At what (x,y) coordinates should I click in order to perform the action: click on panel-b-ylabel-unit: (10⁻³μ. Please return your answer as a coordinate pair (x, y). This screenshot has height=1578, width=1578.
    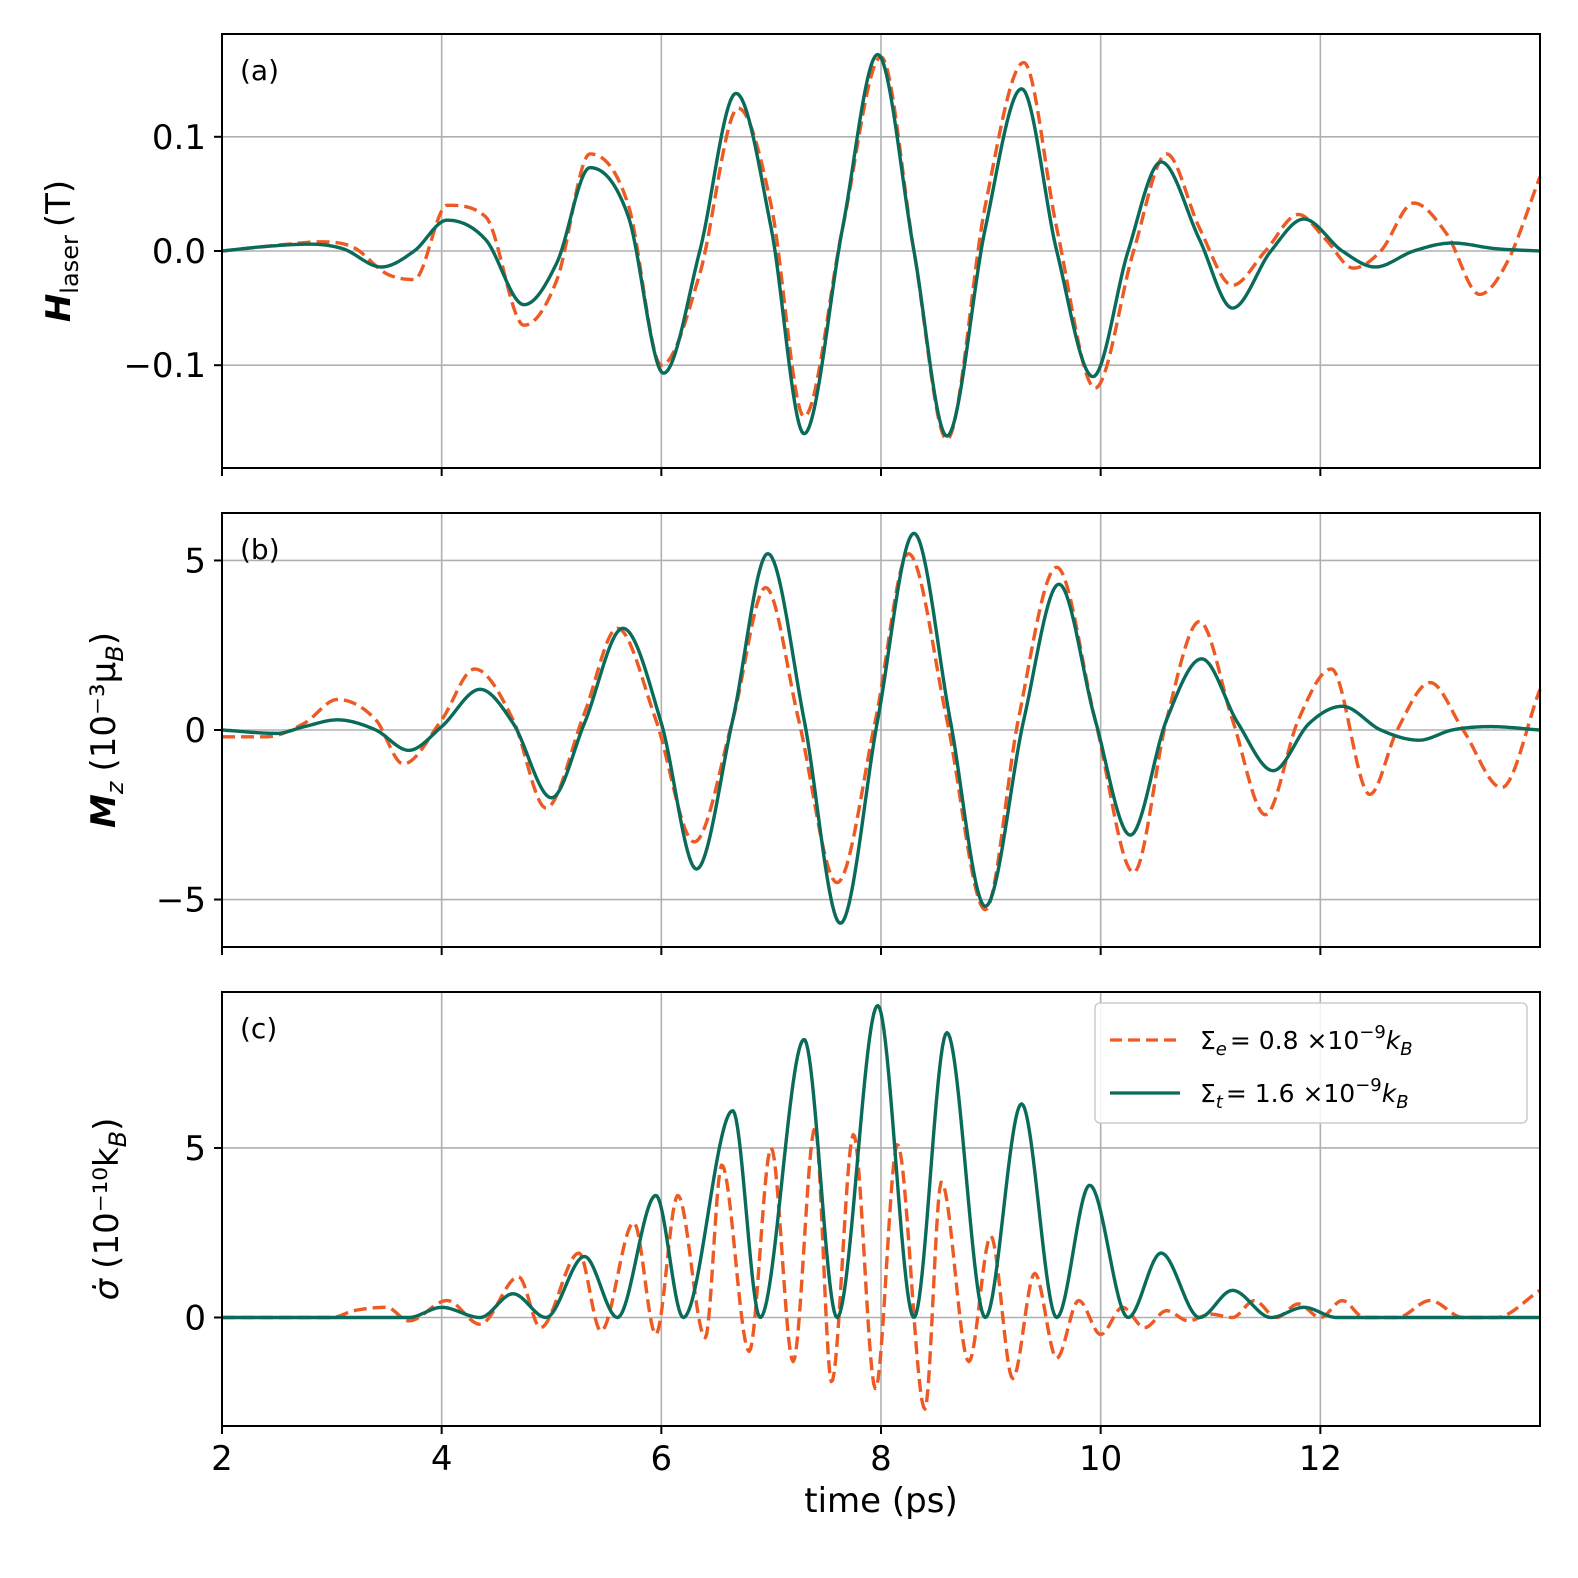
    Looking at the image, I should click on (104, 717).